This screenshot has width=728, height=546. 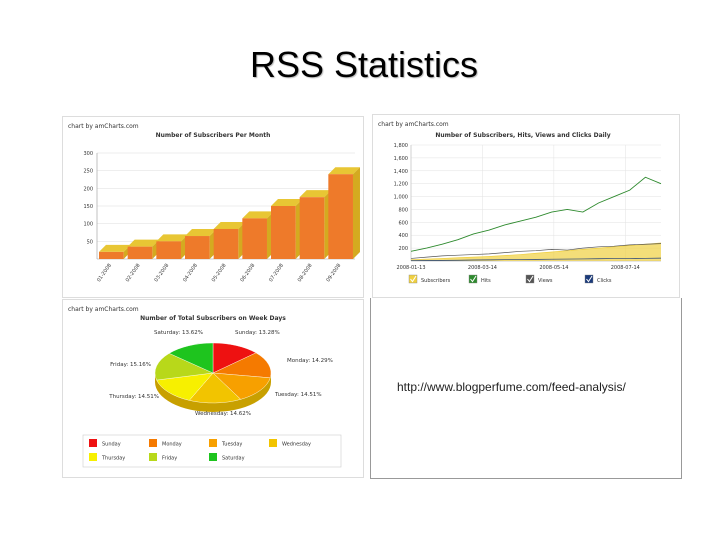 I want to click on y-tick-label: 50, so click(x=90, y=242).